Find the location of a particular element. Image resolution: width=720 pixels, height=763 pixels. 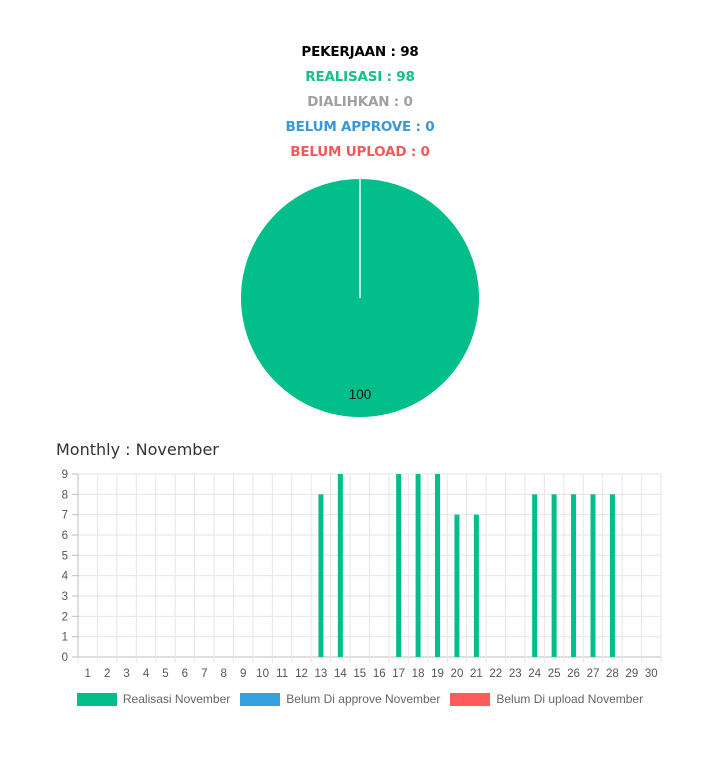

x-tick-label: 20 is located at coordinates (457, 674).